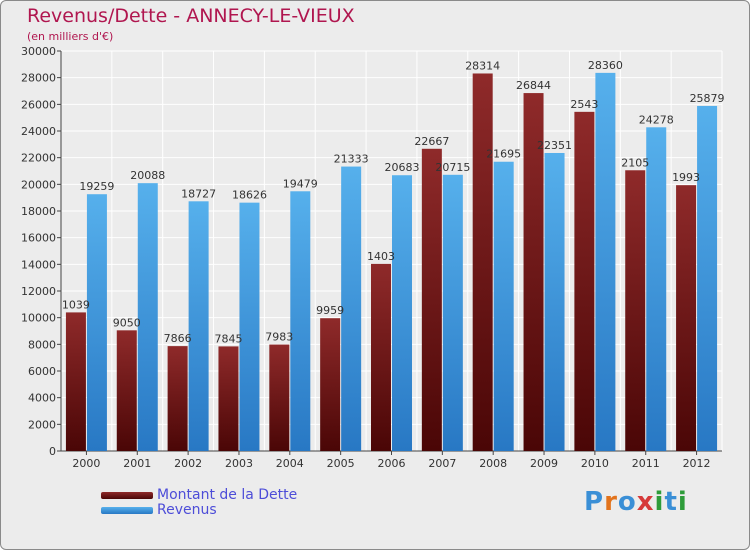  Describe the element at coordinates (42, 371) in the screenshot. I see `y-tick-label: 6000` at that location.